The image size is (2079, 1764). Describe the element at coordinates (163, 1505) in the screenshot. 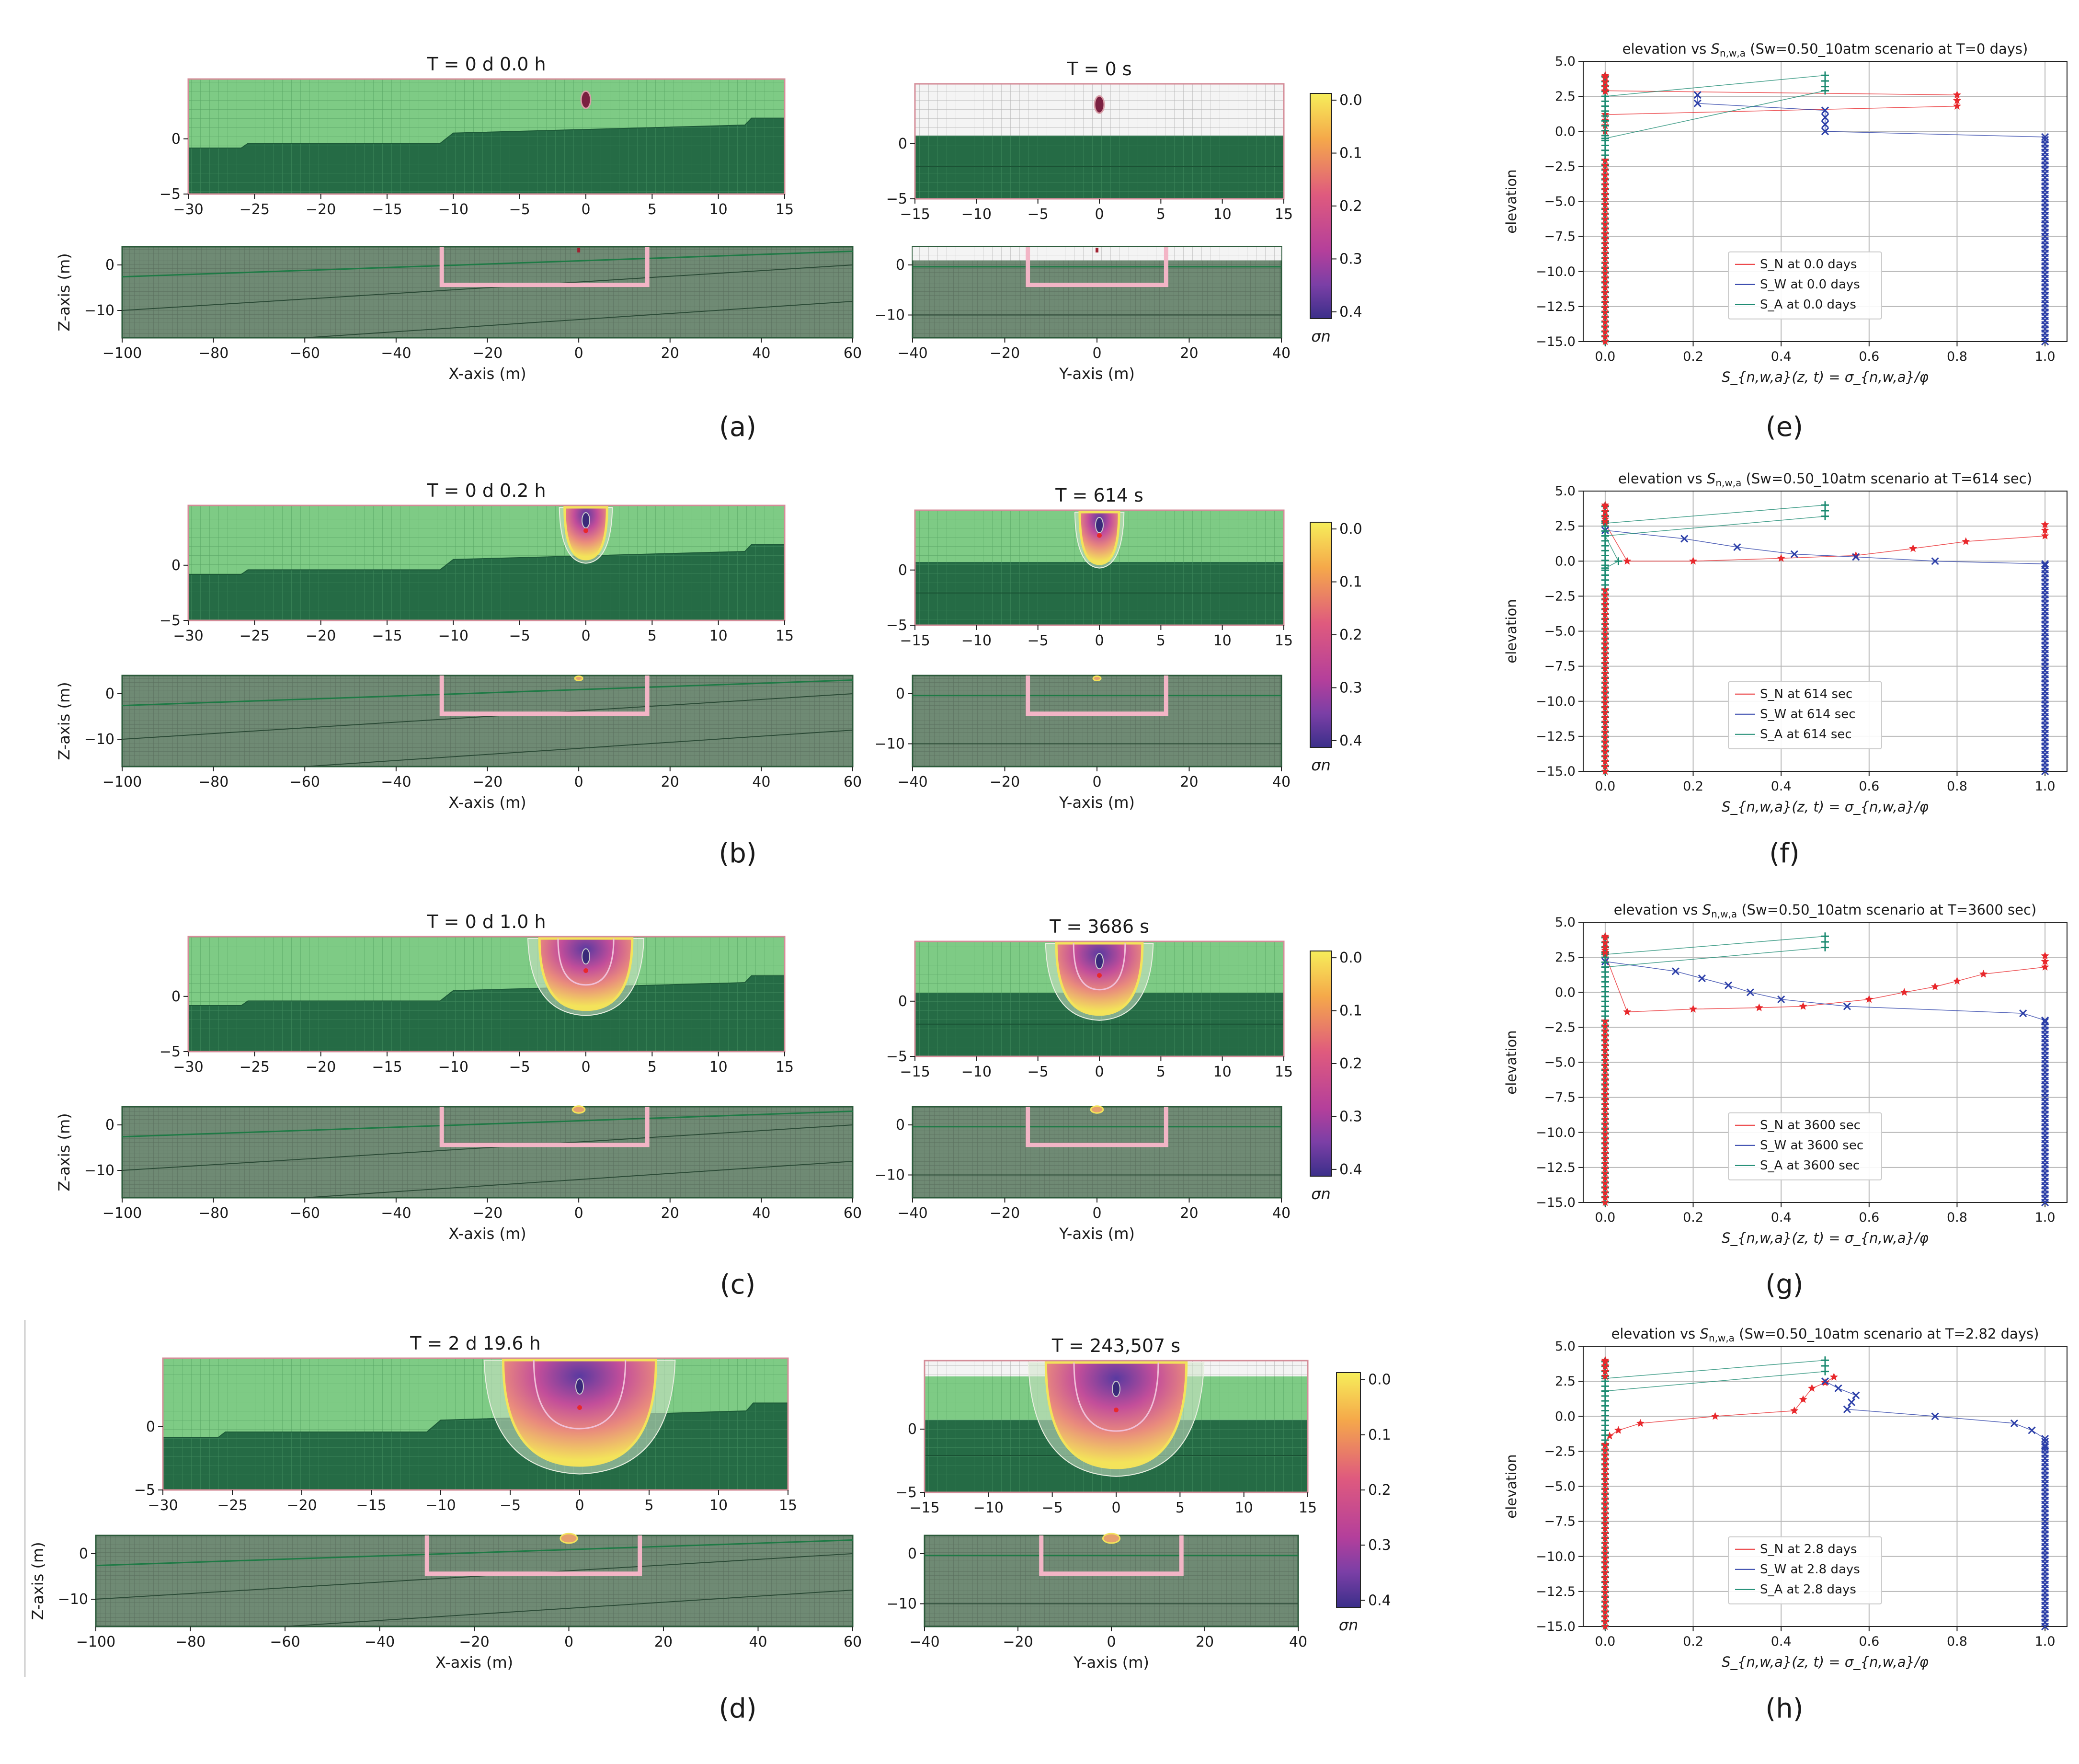

I see `x-tick-label: −30` at that location.